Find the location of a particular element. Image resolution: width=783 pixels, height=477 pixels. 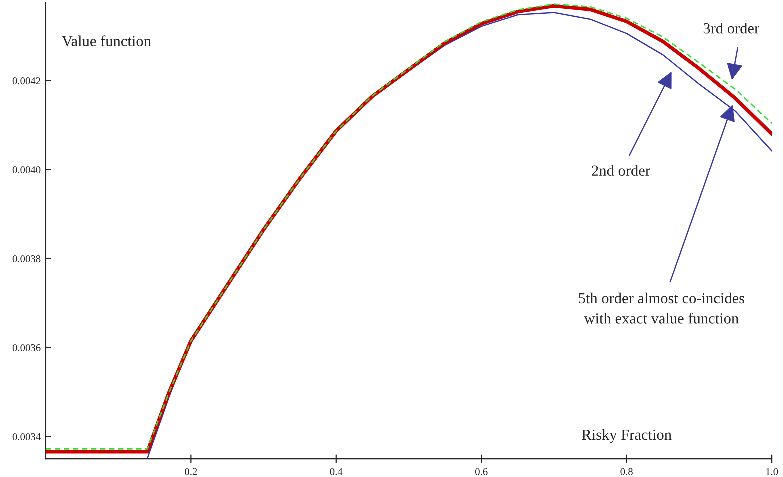

y-tick-label: 0.0036 is located at coordinates (26, 348).